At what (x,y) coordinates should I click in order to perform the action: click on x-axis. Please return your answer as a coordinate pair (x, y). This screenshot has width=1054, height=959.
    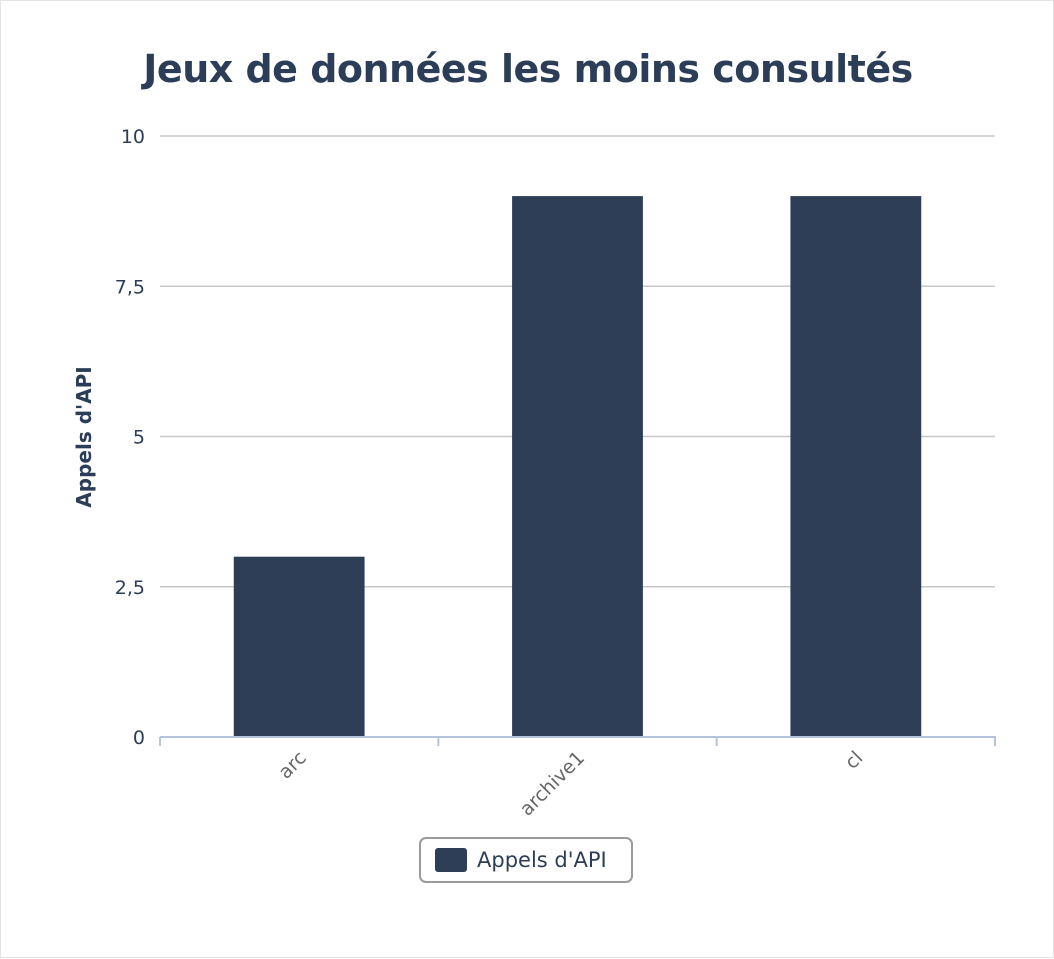
    Looking at the image, I should click on (577, 741).